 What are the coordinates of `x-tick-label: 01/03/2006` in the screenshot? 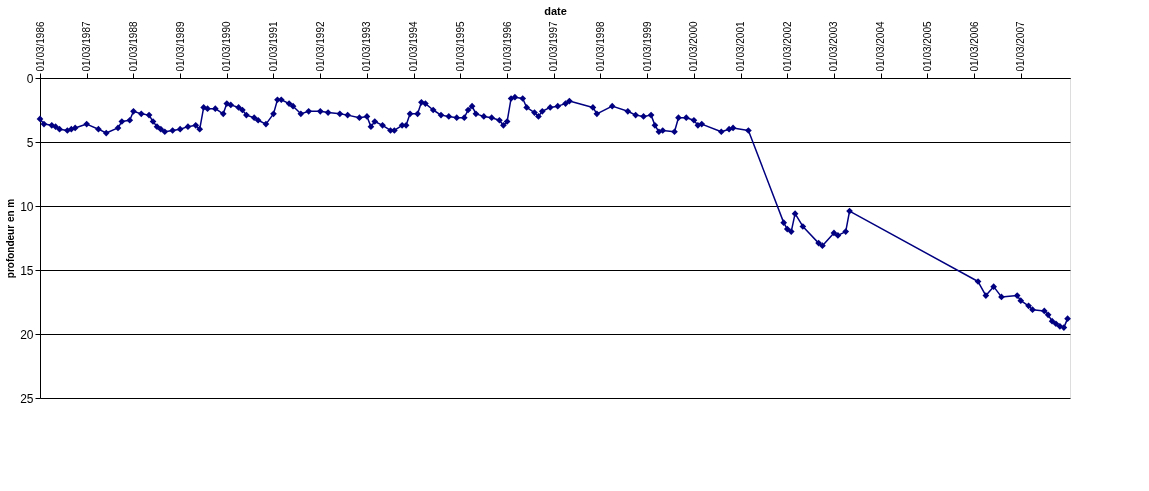 It's located at (974, 46).